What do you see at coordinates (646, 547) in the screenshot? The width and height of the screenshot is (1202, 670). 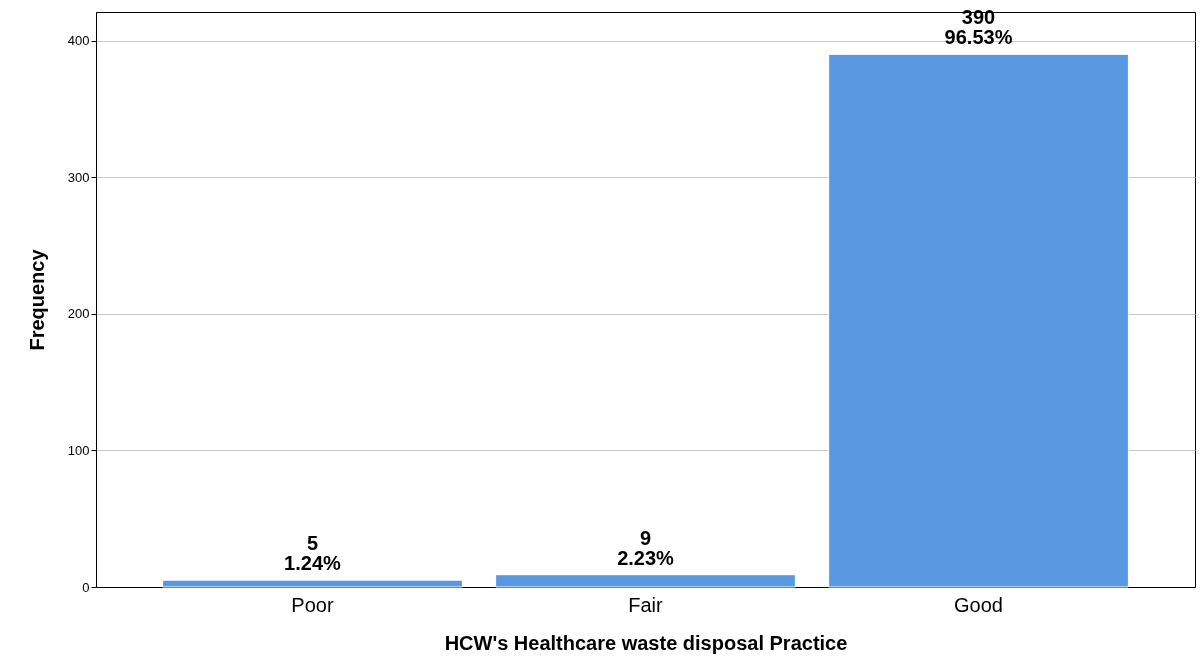 I see `data-label: 9 2.23%` at bounding box center [646, 547].